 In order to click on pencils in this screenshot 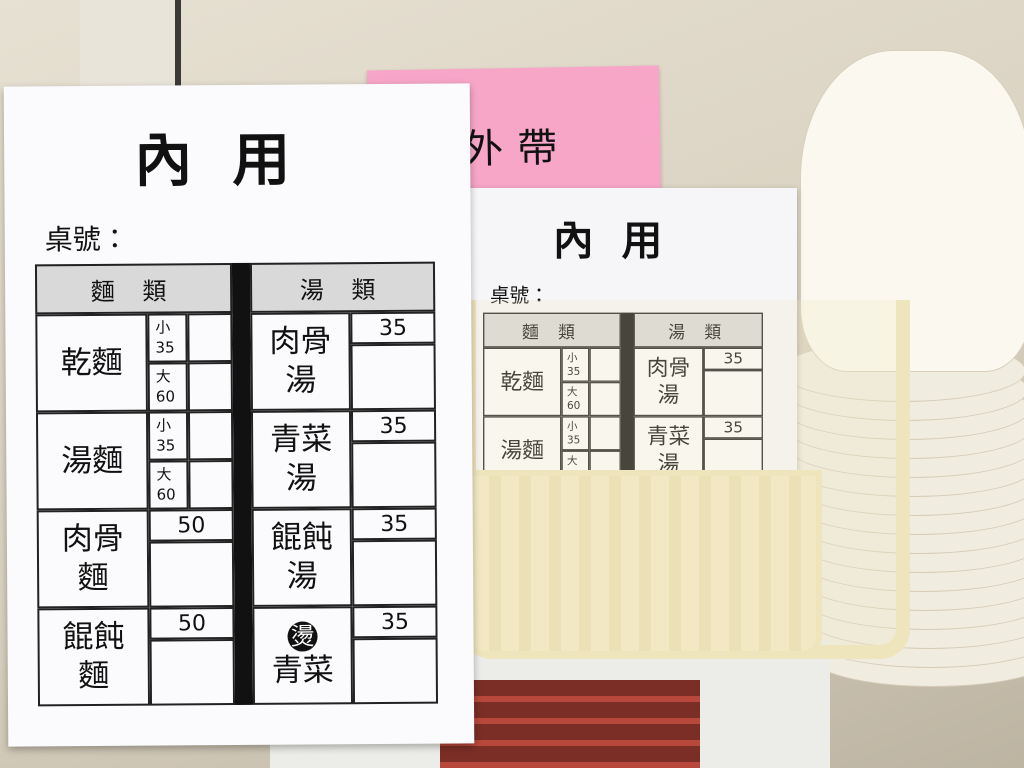, I will do `click(570, 724)`.